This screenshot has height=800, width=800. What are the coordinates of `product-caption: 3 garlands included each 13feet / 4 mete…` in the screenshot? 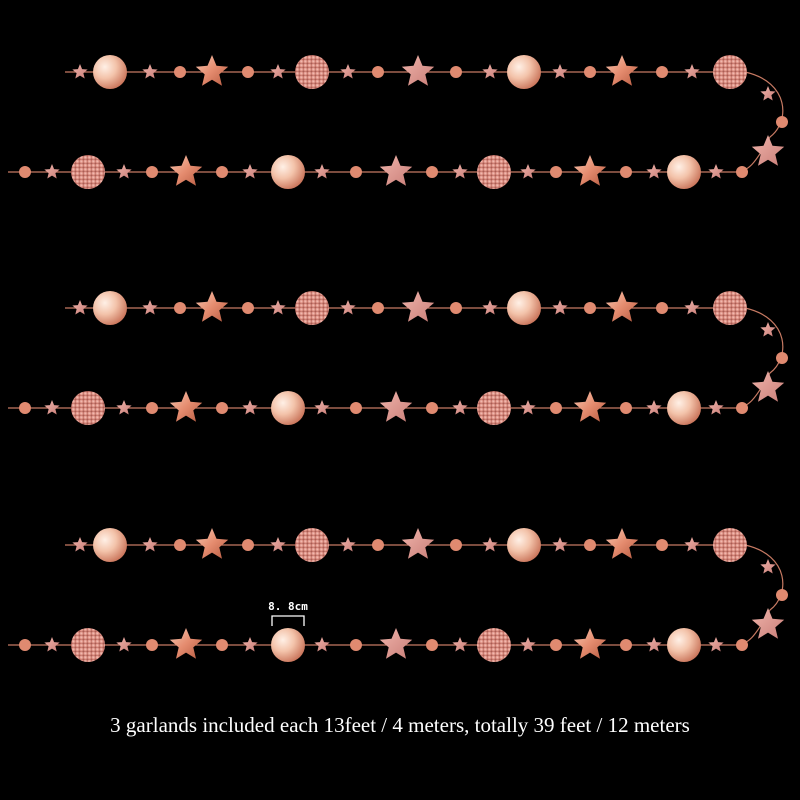 It's located at (400, 725).